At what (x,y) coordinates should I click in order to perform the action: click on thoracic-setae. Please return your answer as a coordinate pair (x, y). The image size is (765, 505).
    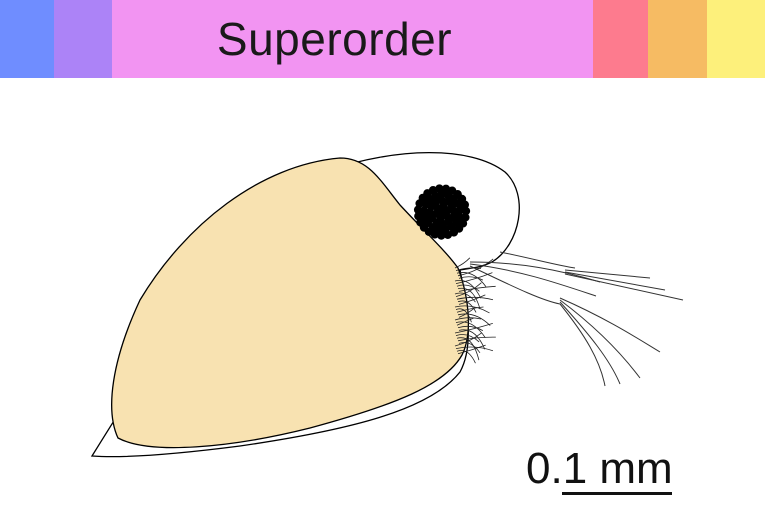
    Looking at the image, I should click on (475, 310).